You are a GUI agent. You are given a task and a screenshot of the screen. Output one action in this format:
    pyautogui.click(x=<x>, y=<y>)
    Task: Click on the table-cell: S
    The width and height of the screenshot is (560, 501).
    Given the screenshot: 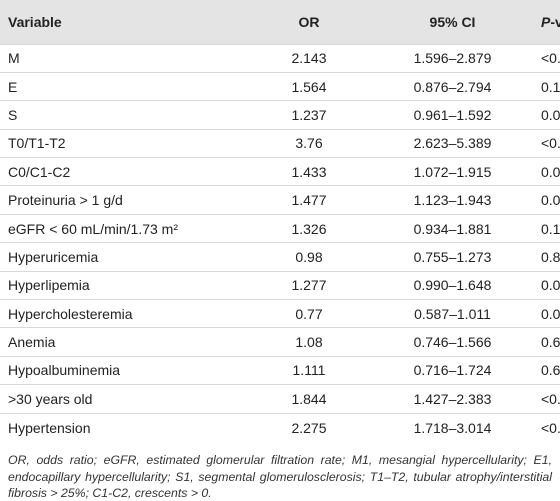 What is the action you would take?
    pyautogui.click(x=123, y=115)
    